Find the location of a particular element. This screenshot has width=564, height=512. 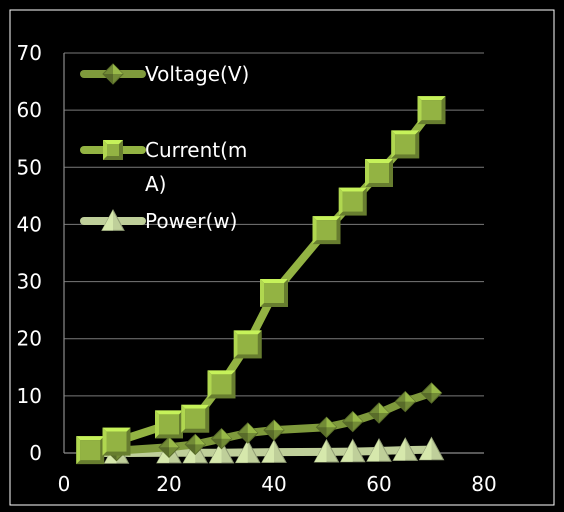

legend-item: Current(m A) is located at coordinates (163, 167).